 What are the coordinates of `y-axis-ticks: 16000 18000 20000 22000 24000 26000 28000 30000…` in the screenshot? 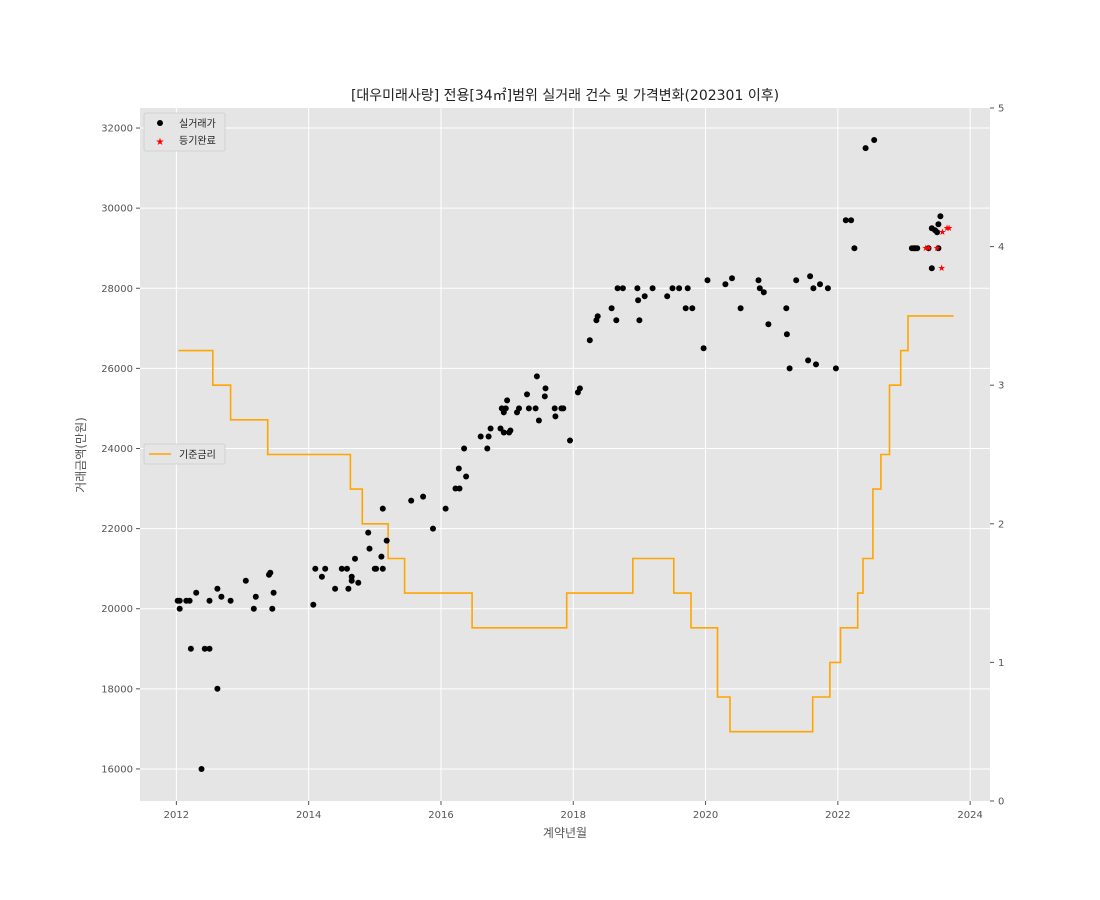 It's located at (120, 449).